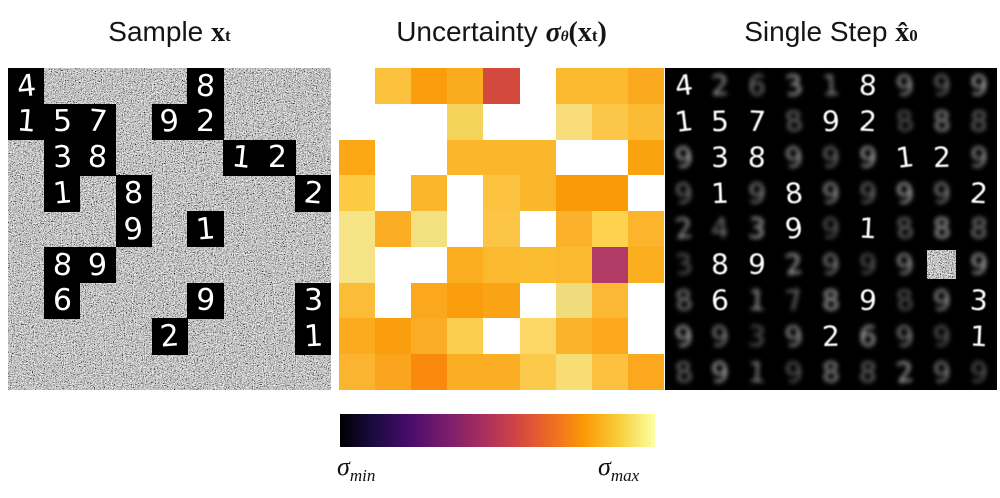  What do you see at coordinates (594, 35) in the screenshot?
I see `title-uncertainty-sup: t` at bounding box center [594, 35].